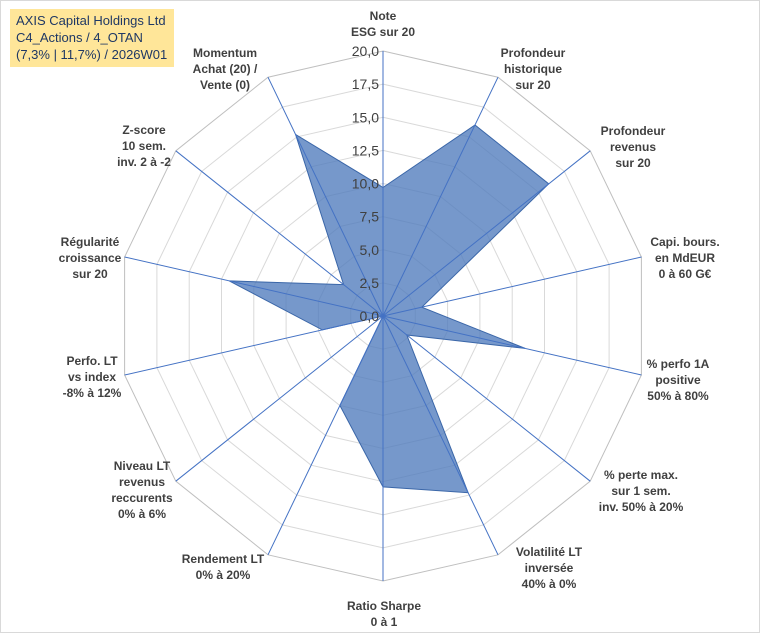 The width and height of the screenshot is (760, 633). What do you see at coordinates (384, 614) in the screenshot?
I see `axis-label: Ratio Sharpe 0 à 1` at bounding box center [384, 614].